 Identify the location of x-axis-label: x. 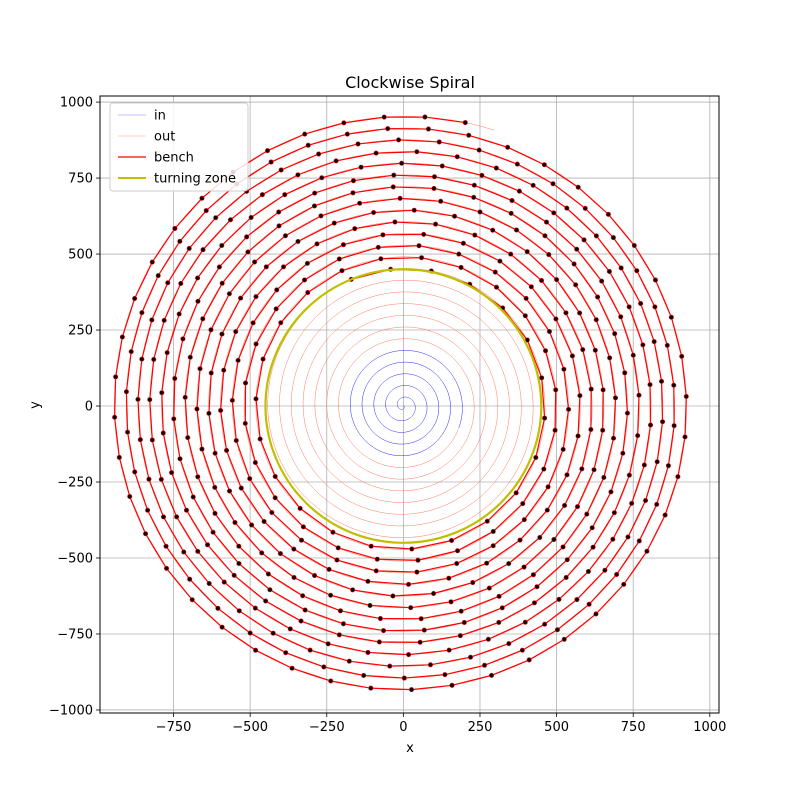
(410, 748).